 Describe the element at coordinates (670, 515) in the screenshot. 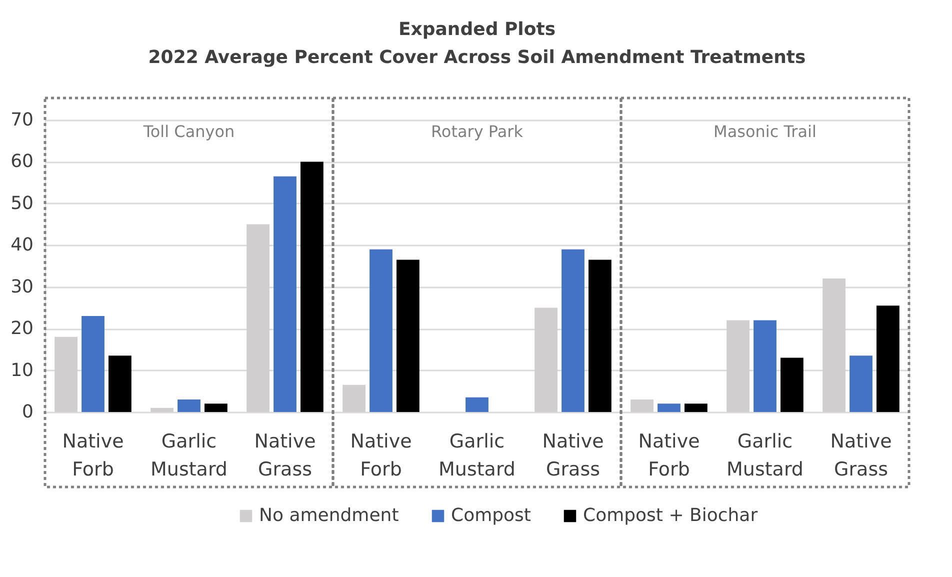

I see `legend-label: Compost + Biochar` at that location.